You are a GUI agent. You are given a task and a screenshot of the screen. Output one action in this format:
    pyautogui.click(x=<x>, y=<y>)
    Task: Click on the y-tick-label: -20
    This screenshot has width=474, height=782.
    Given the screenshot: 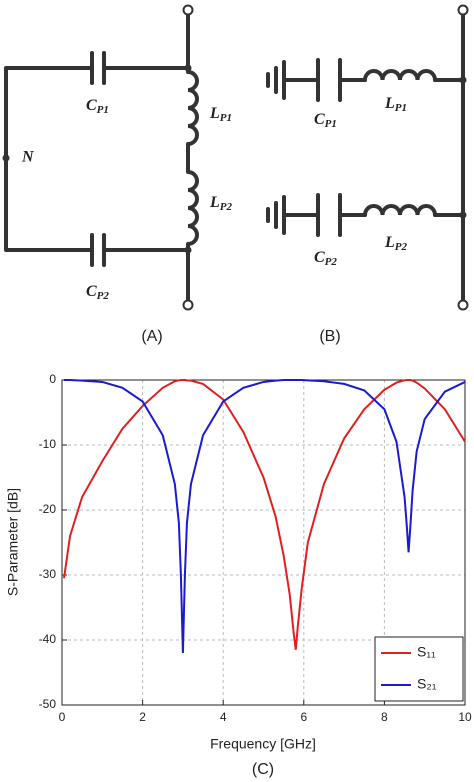 What is the action you would take?
    pyautogui.click(x=48, y=509)
    